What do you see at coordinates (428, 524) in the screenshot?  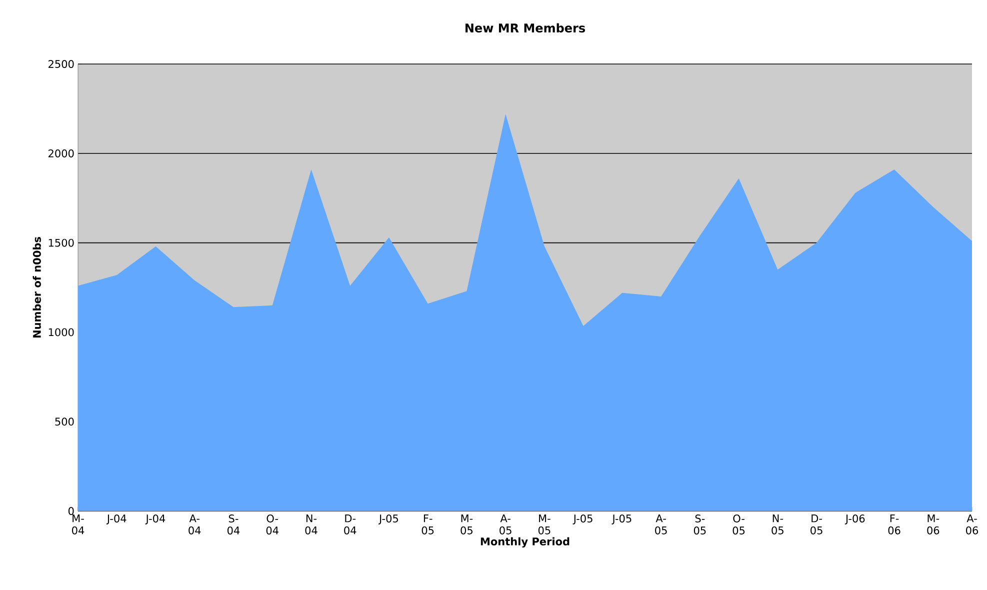 I see `x-tick-label: F-05` at bounding box center [428, 524].